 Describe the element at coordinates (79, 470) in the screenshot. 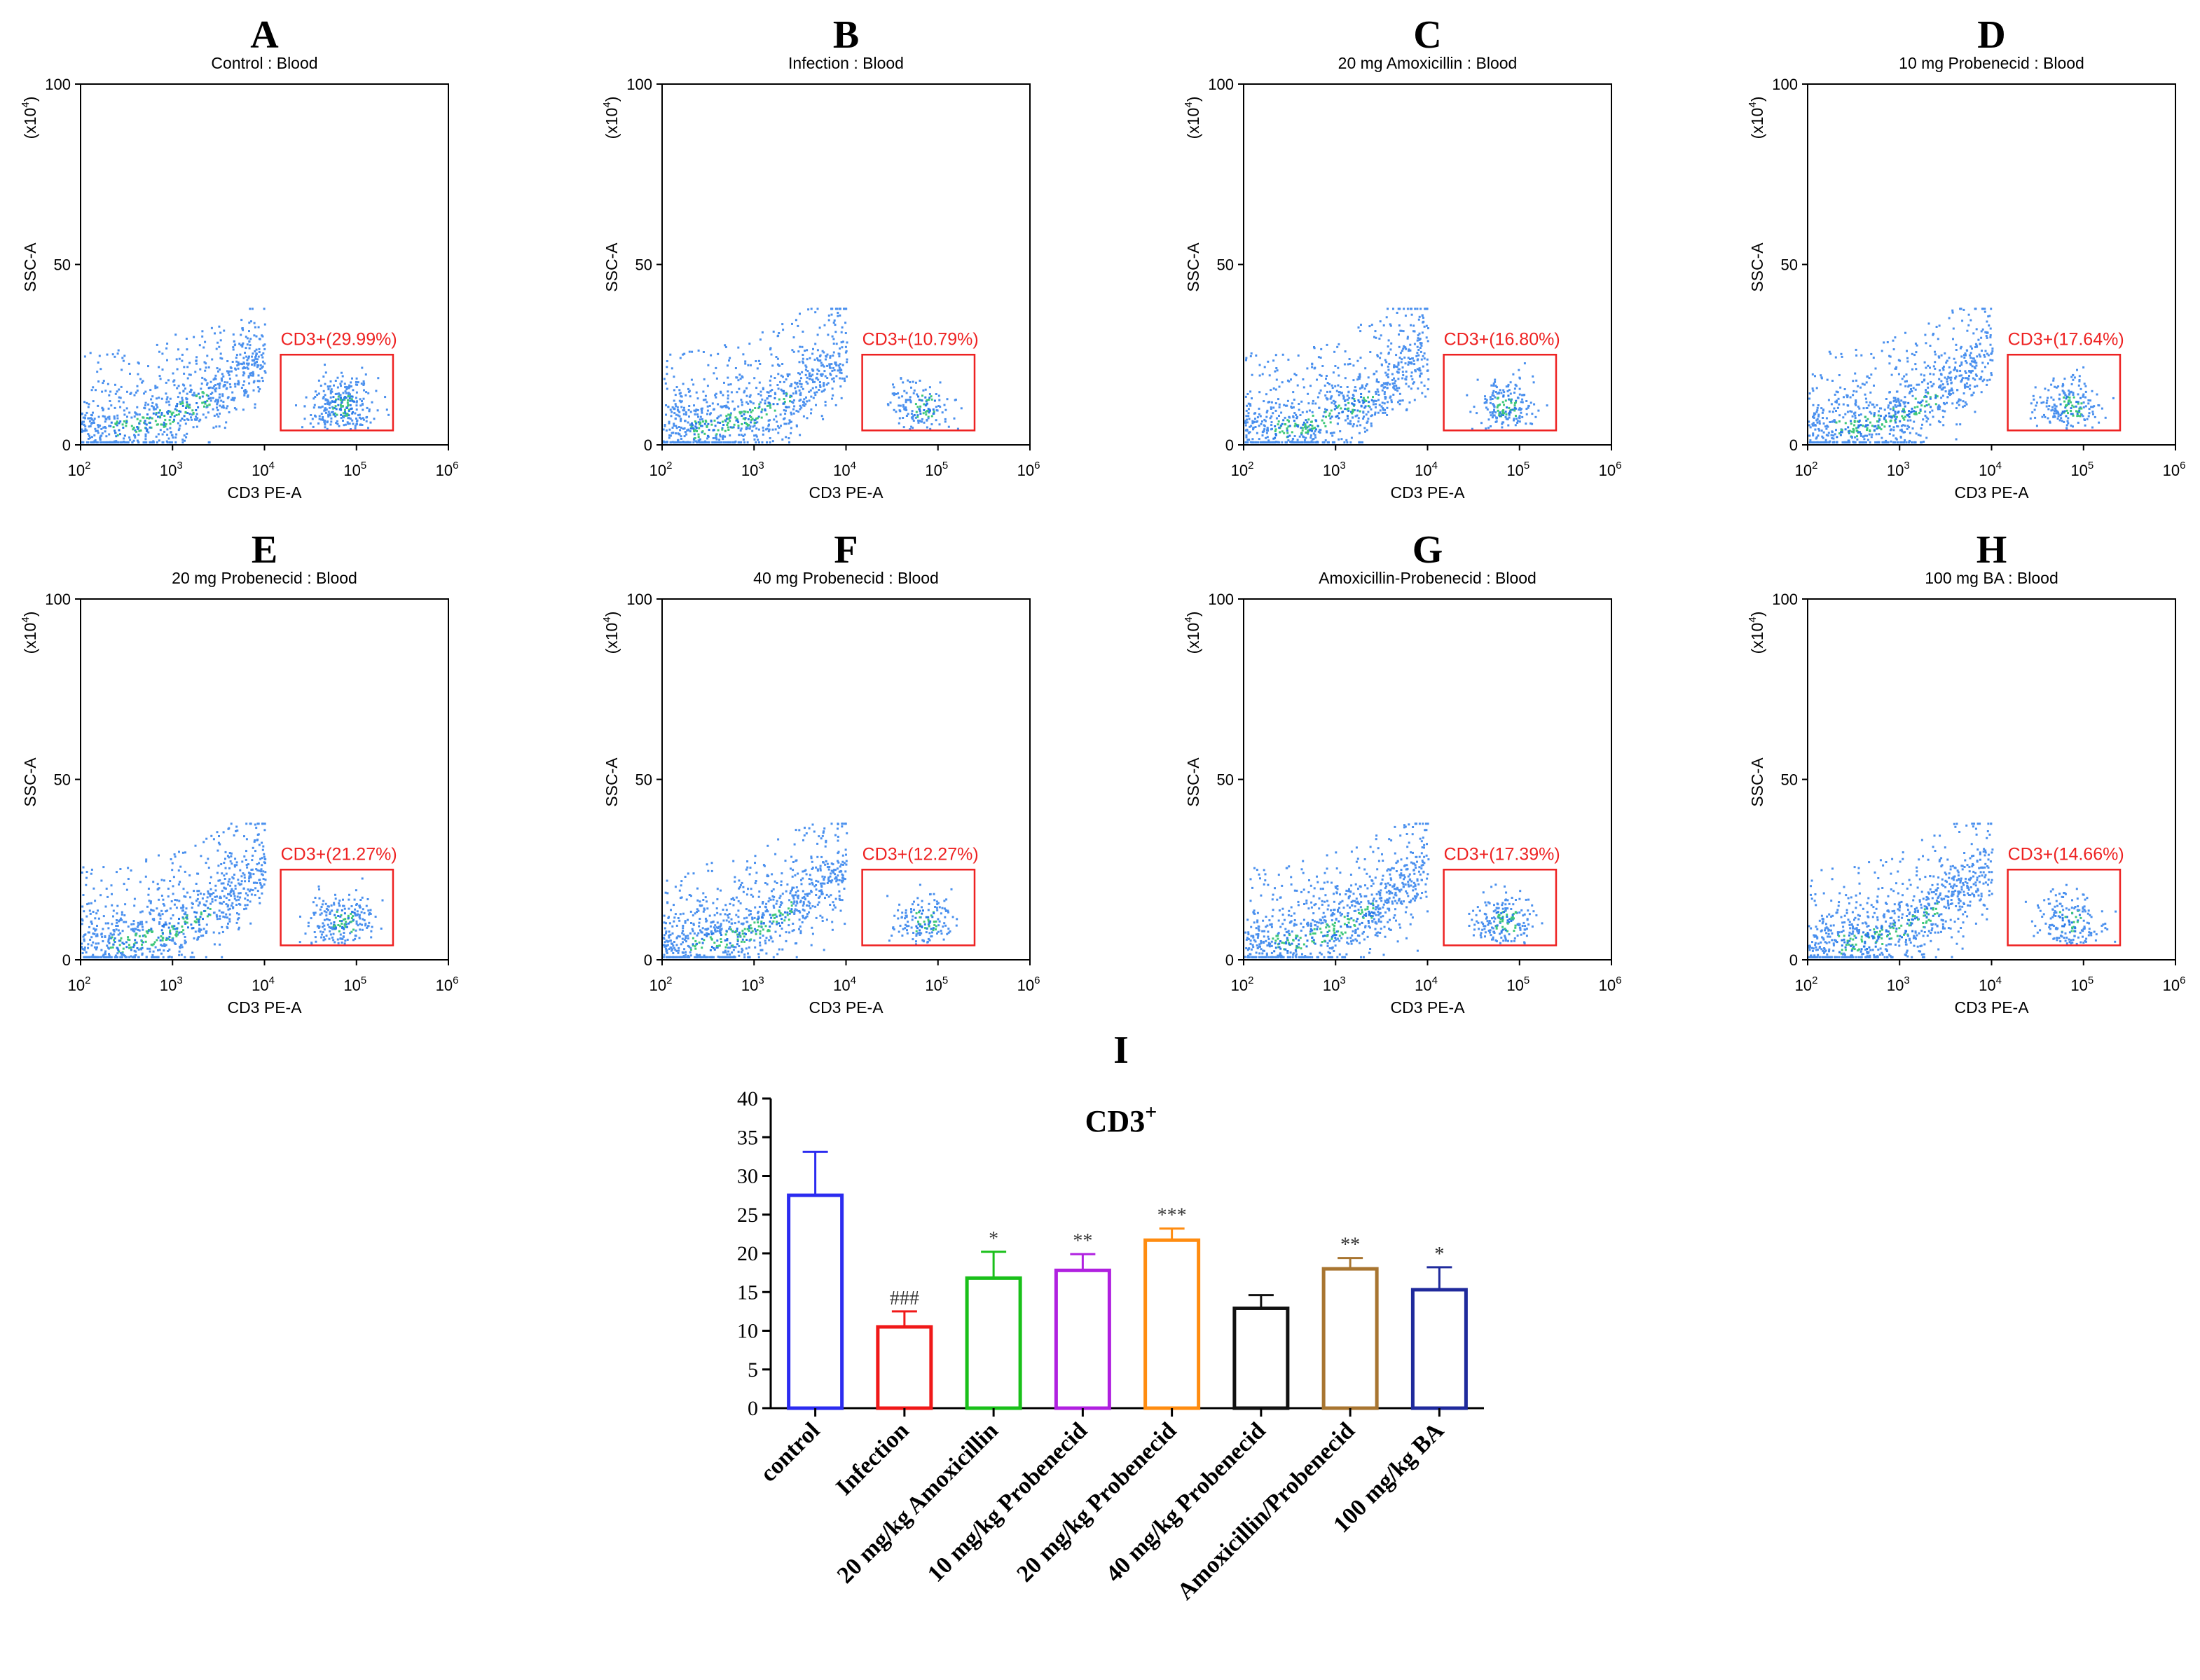

I see `x-tick-label: 102` at that location.